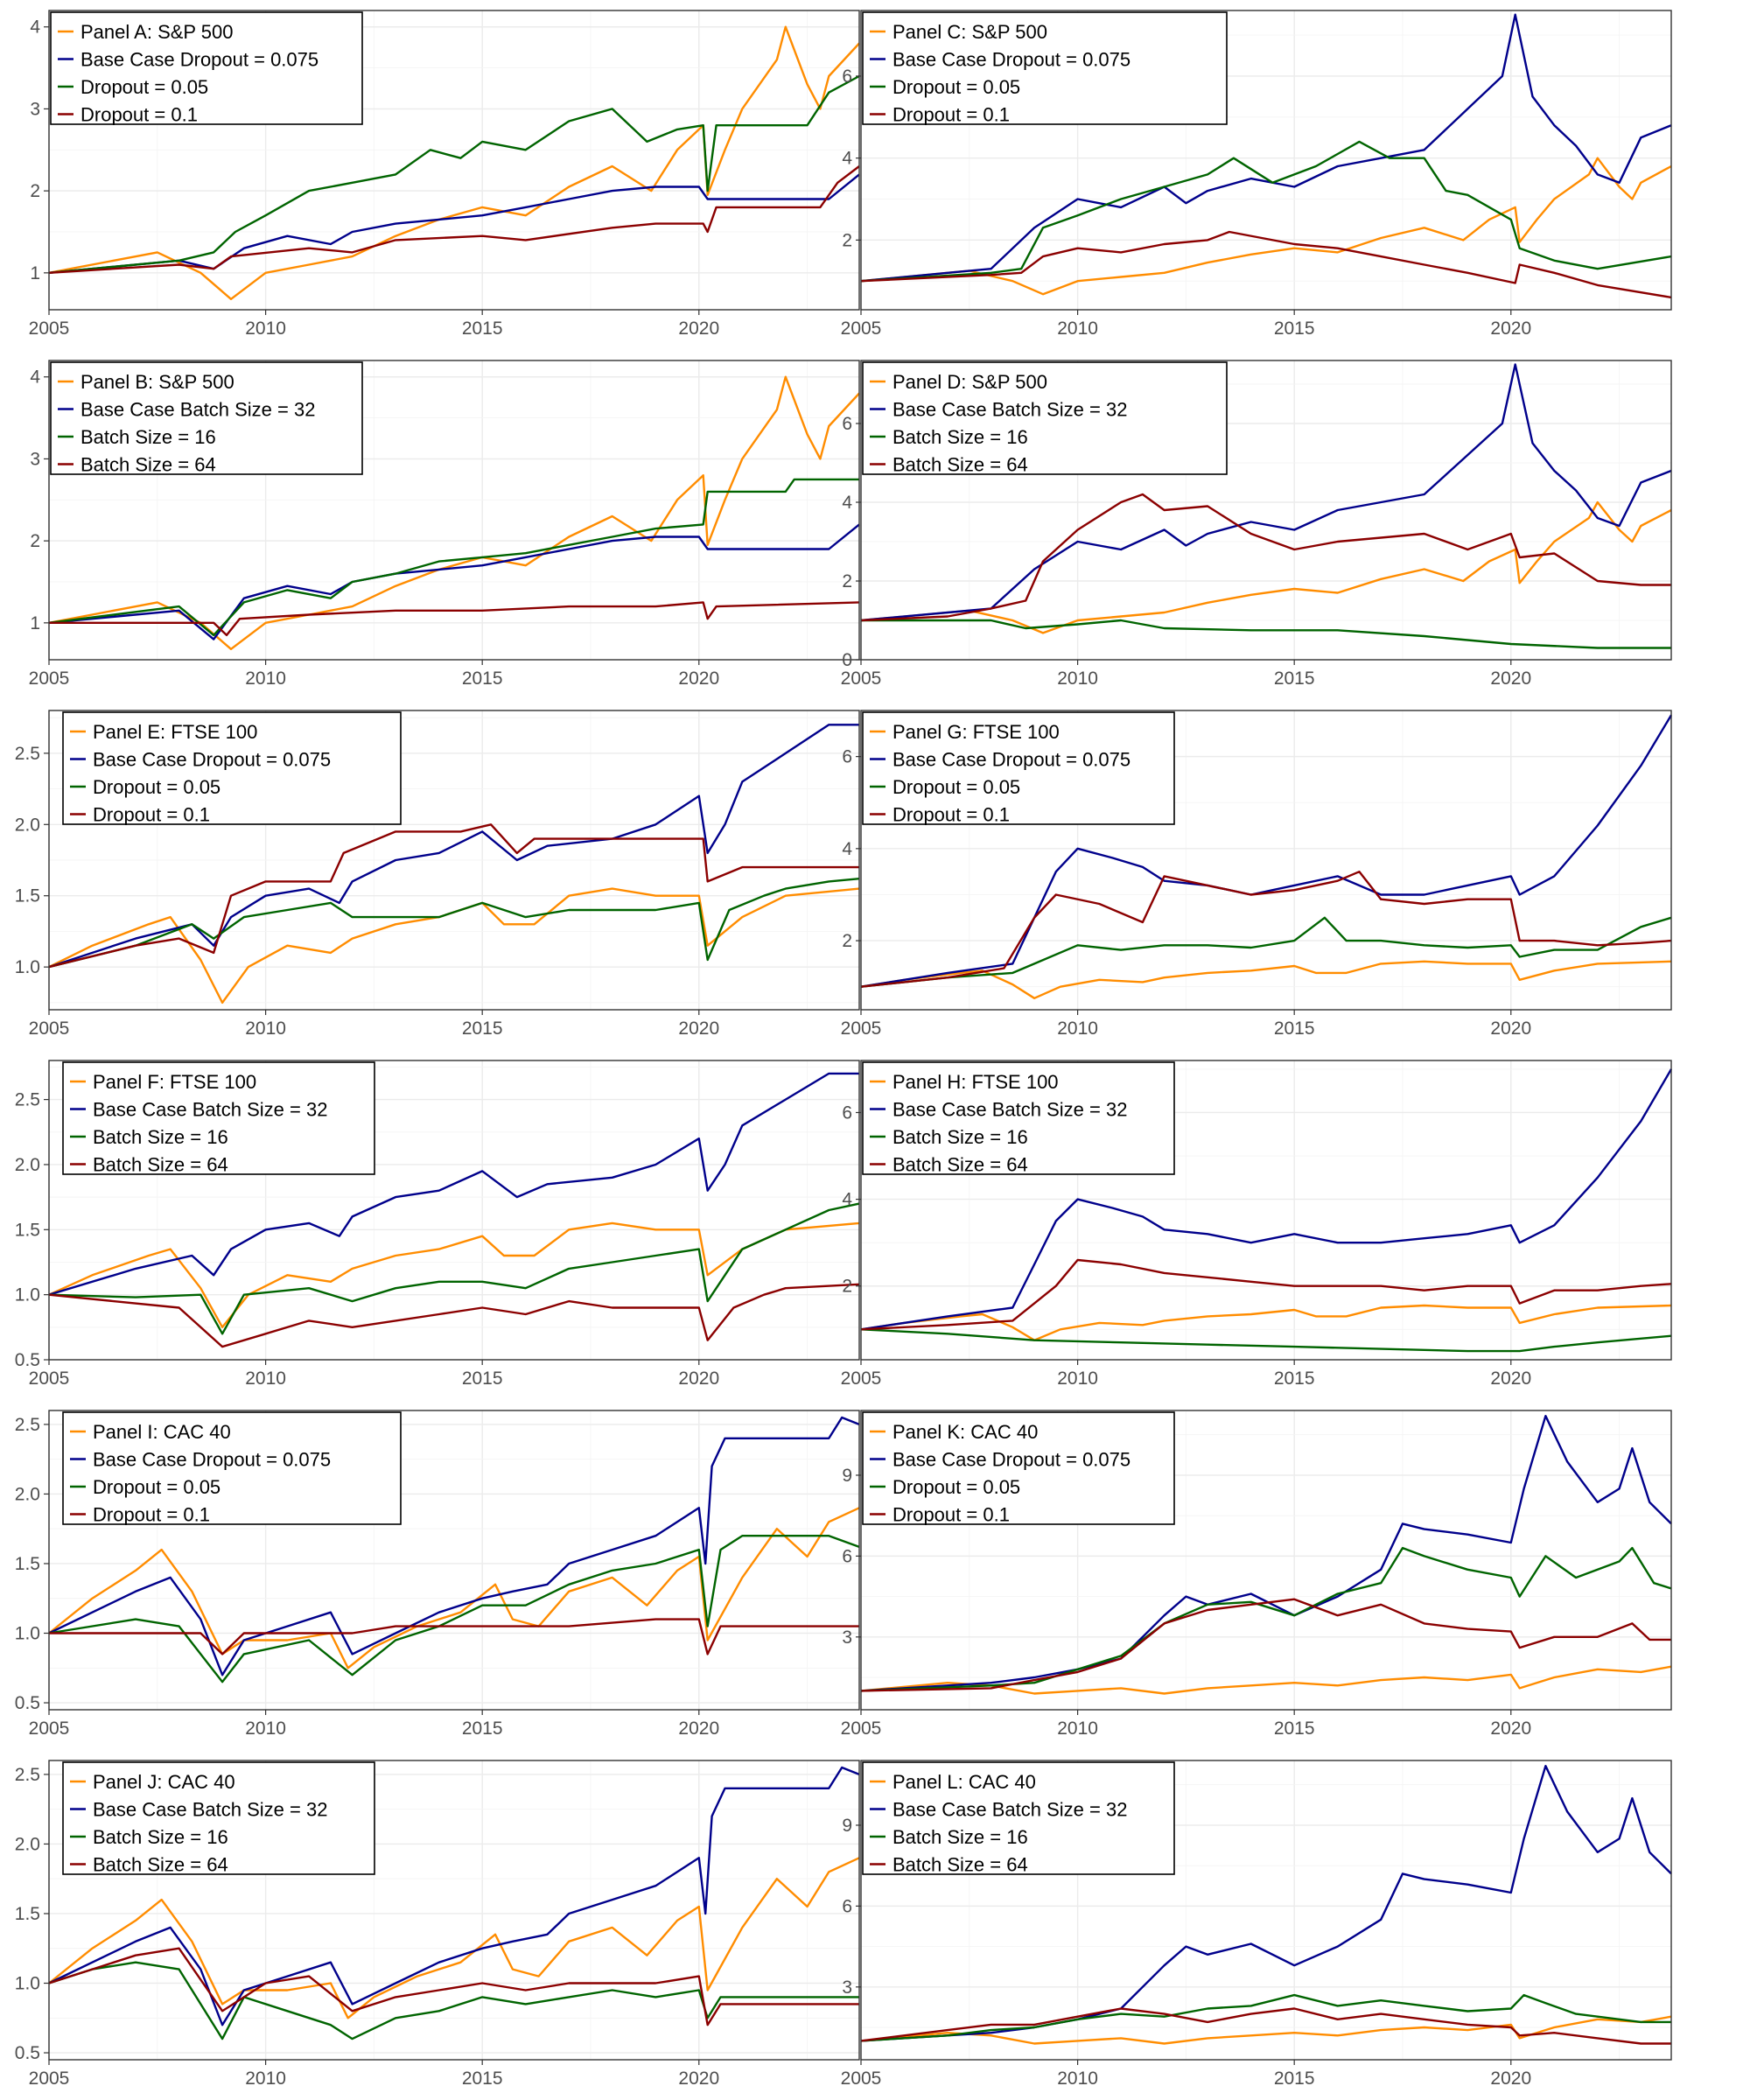 The image size is (1750, 2100). I want to click on panel-j-x-tick-label: 2015, so click(482, 2078).